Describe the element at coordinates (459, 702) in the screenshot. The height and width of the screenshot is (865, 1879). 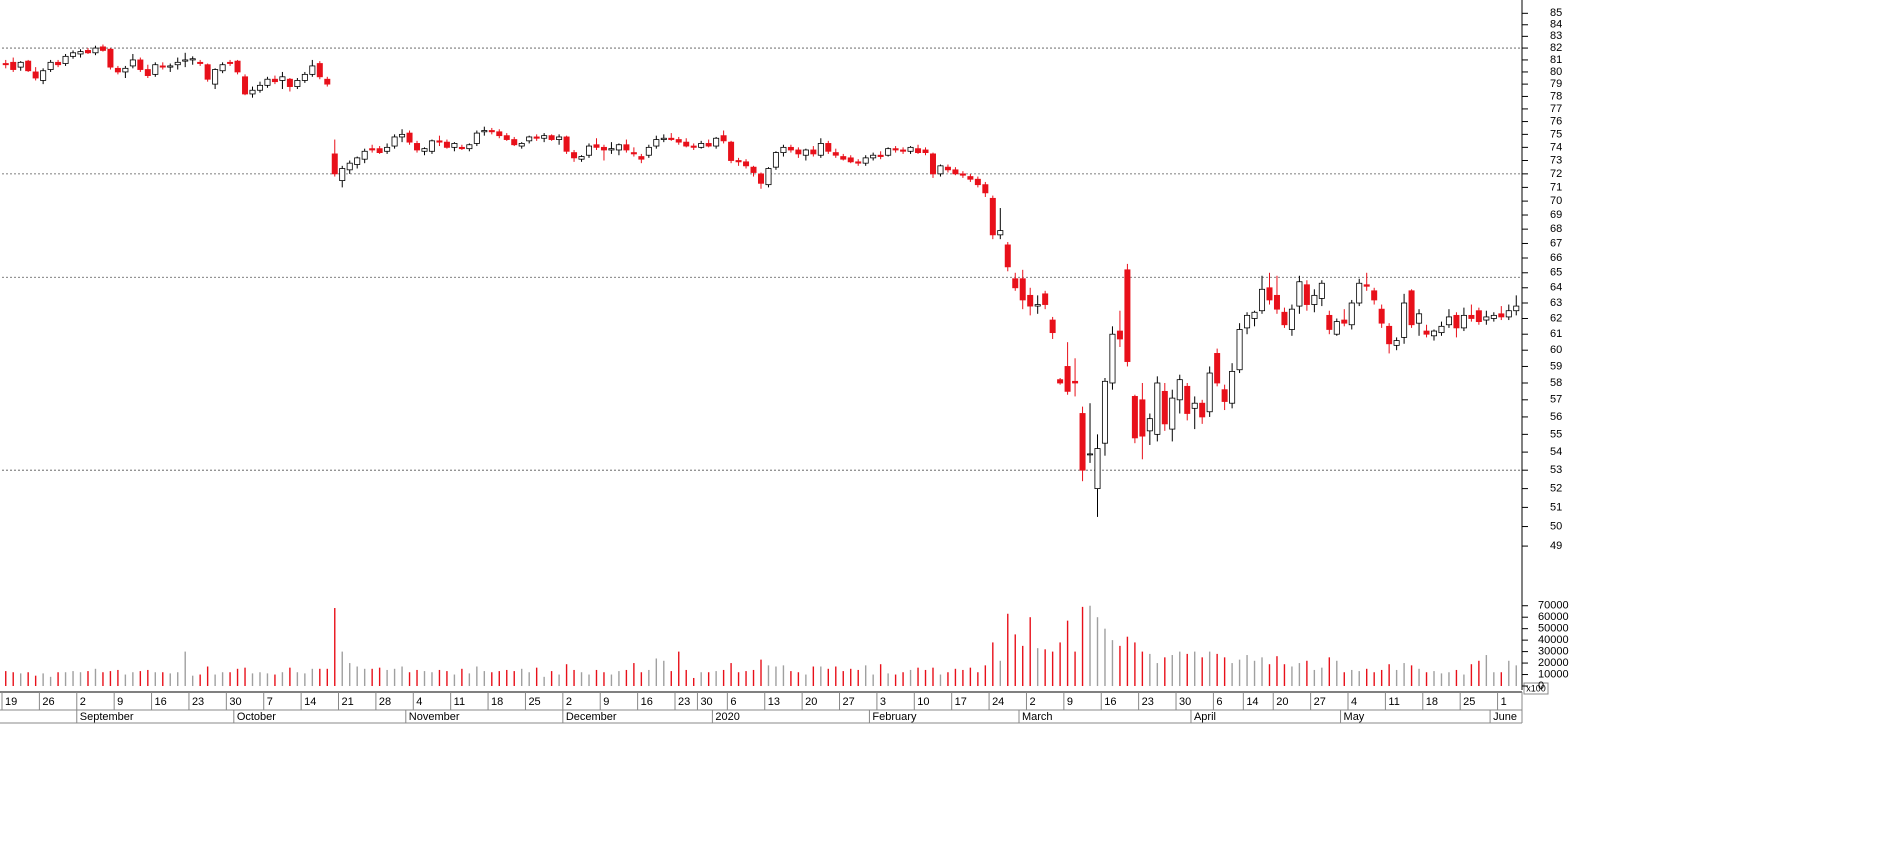
I see `x-tick-label: 11` at that location.